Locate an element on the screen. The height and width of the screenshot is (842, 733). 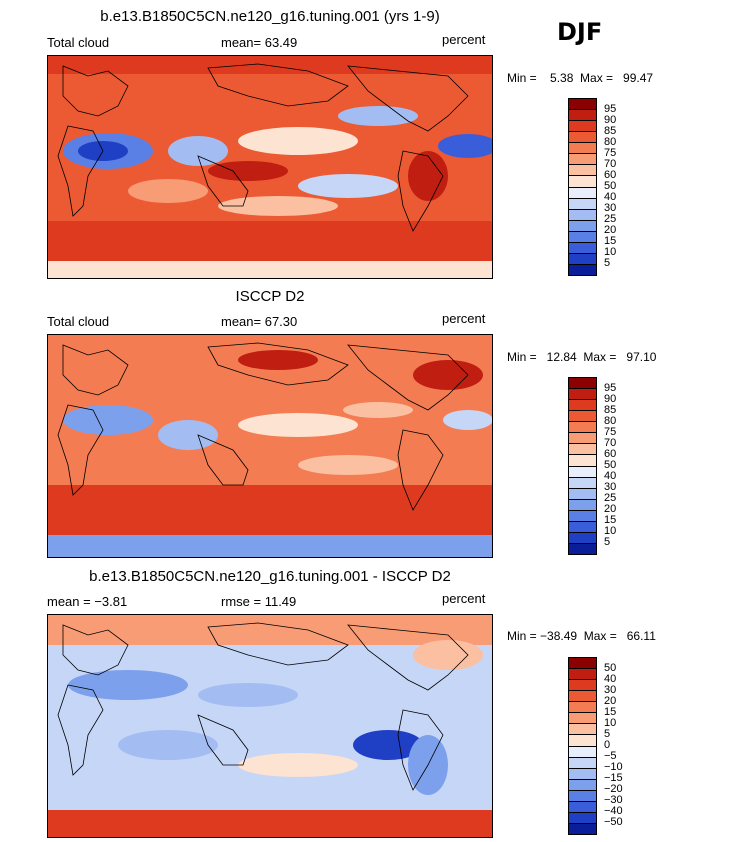
colorbar-tick-label: −20 is located at coordinates (613, 788).